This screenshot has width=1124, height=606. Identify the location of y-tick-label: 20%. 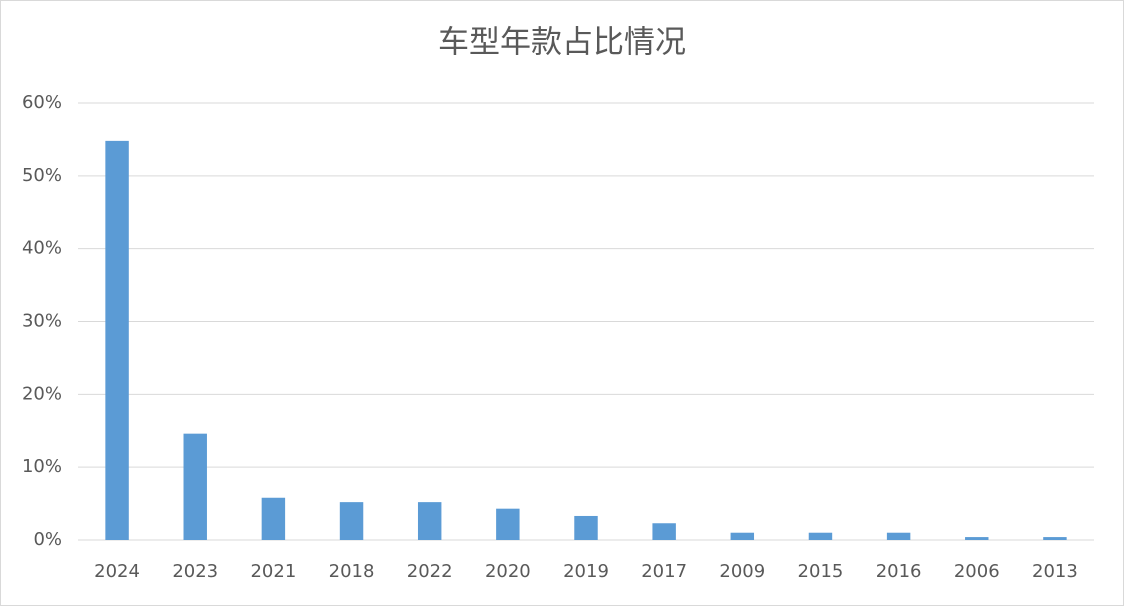
(42, 393).